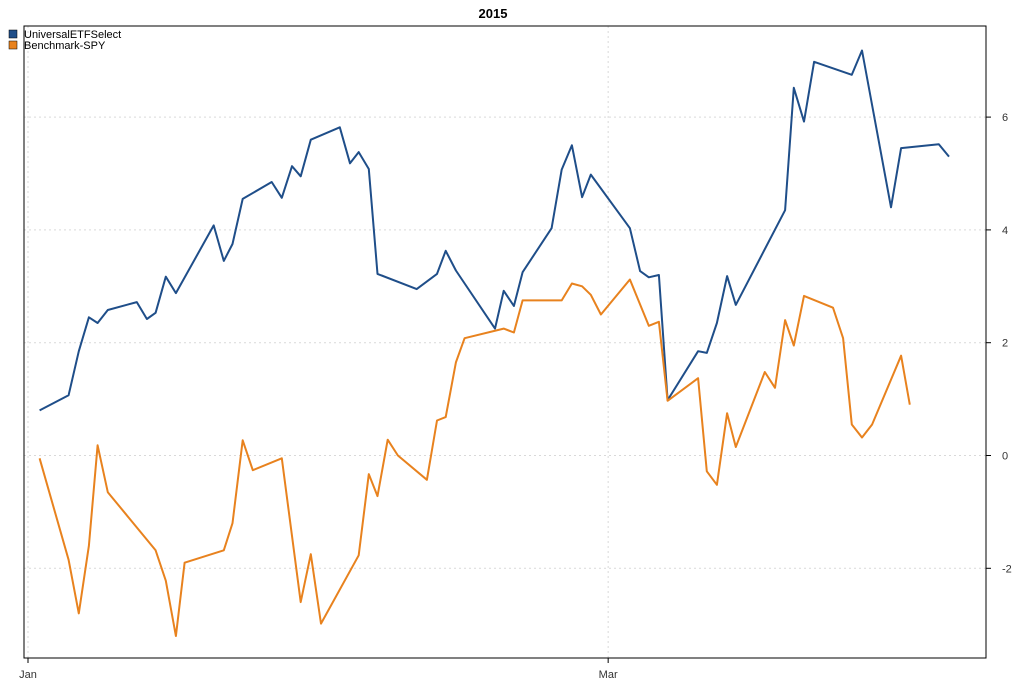 This screenshot has width=1024, height=683. What do you see at coordinates (608, 675) in the screenshot?
I see `x-tick-label: Mar` at bounding box center [608, 675].